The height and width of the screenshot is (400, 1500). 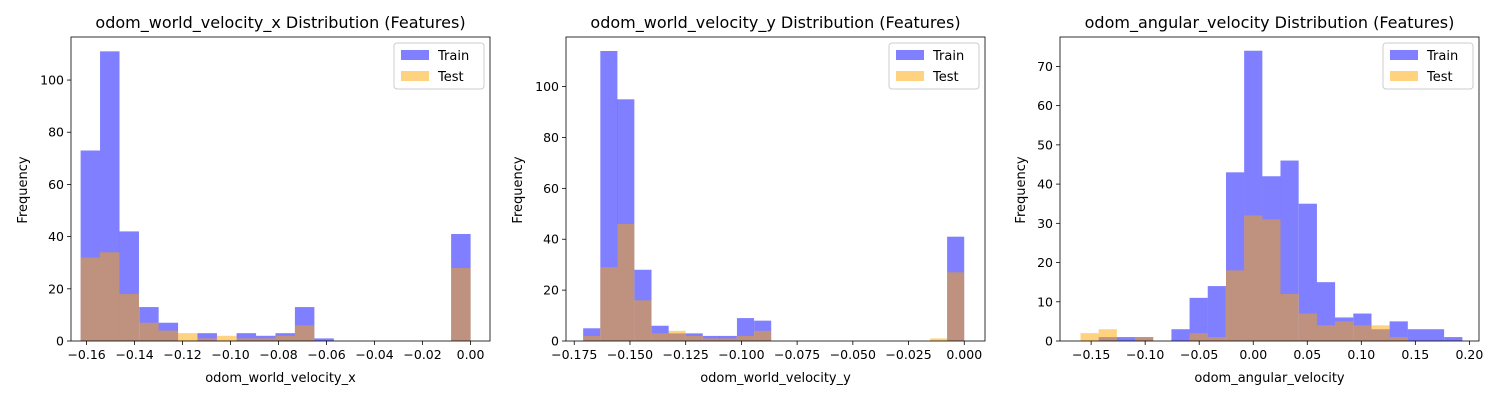 I want to click on x-tick-label: −0.04, so click(x=374, y=354).